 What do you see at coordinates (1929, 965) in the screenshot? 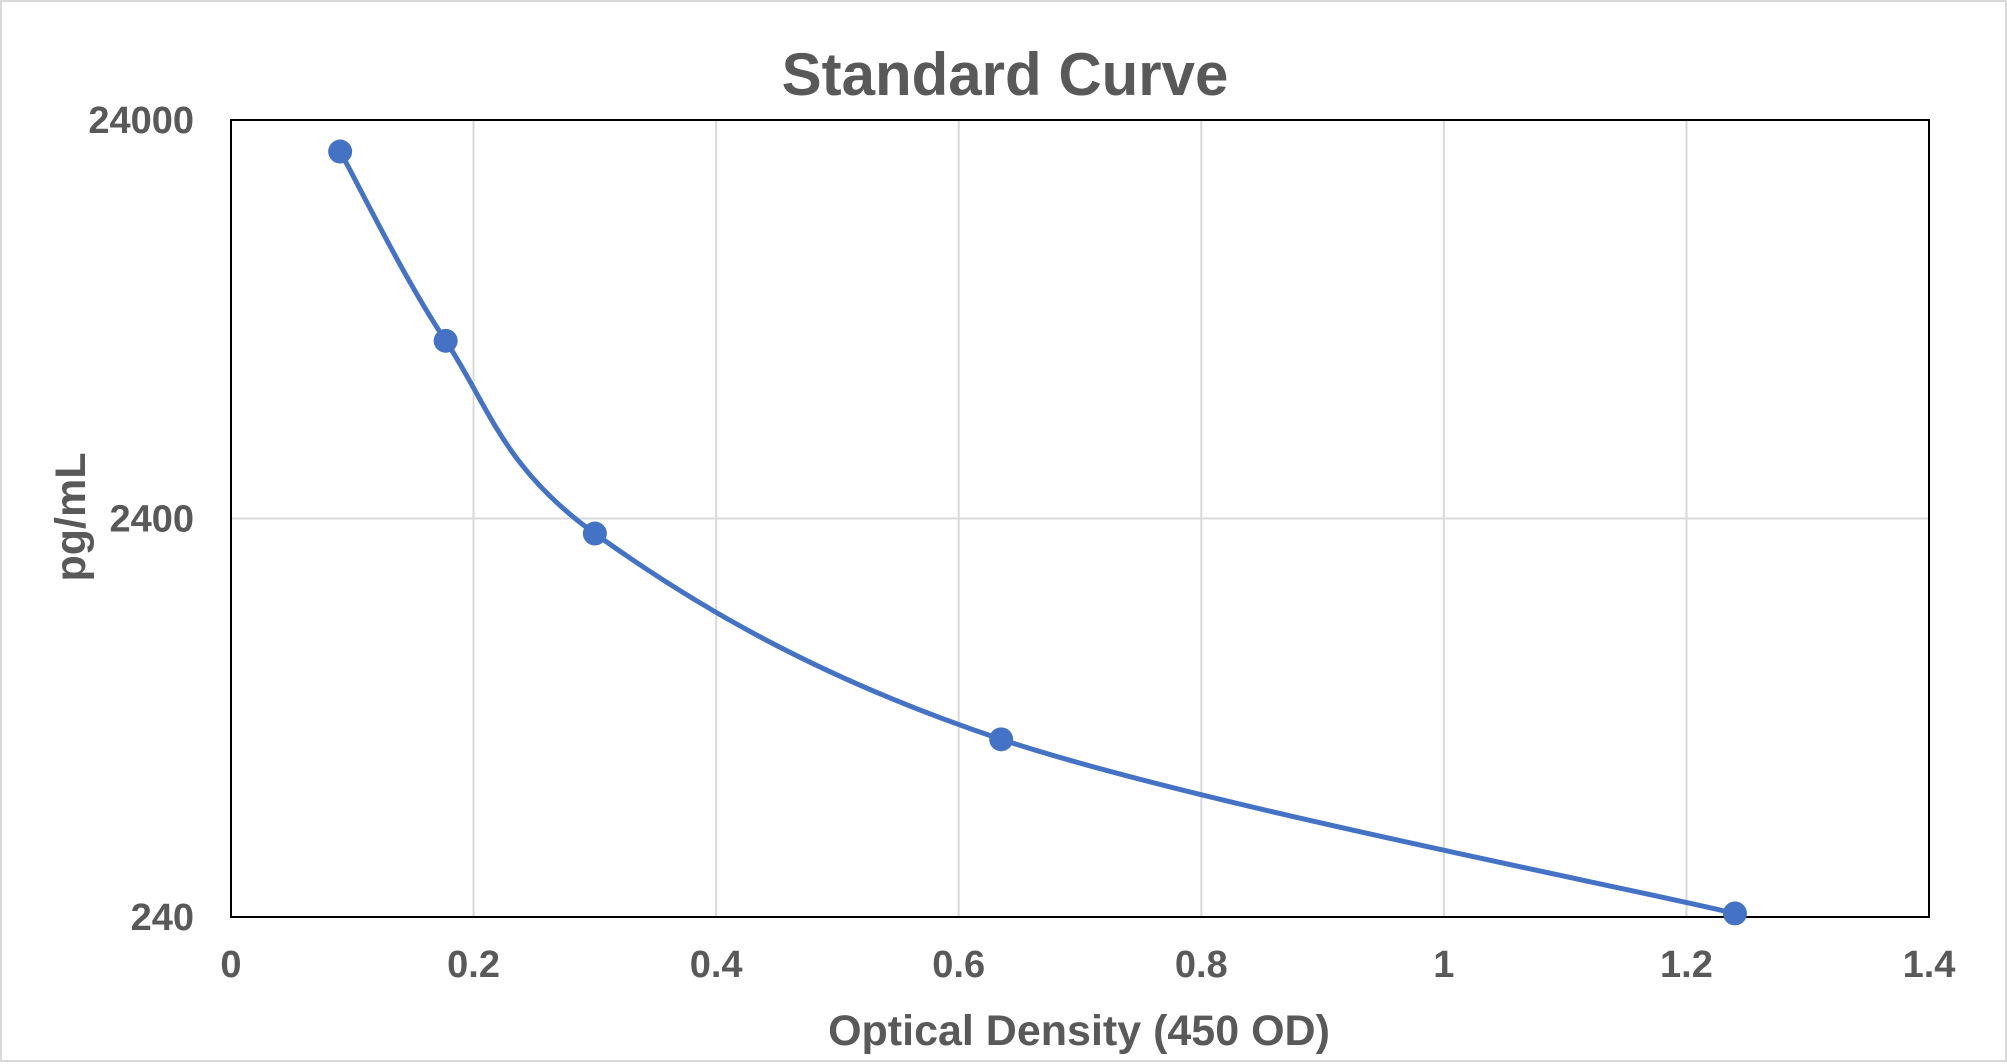
I see `x-tick-label: 1.4` at bounding box center [1929, 965].